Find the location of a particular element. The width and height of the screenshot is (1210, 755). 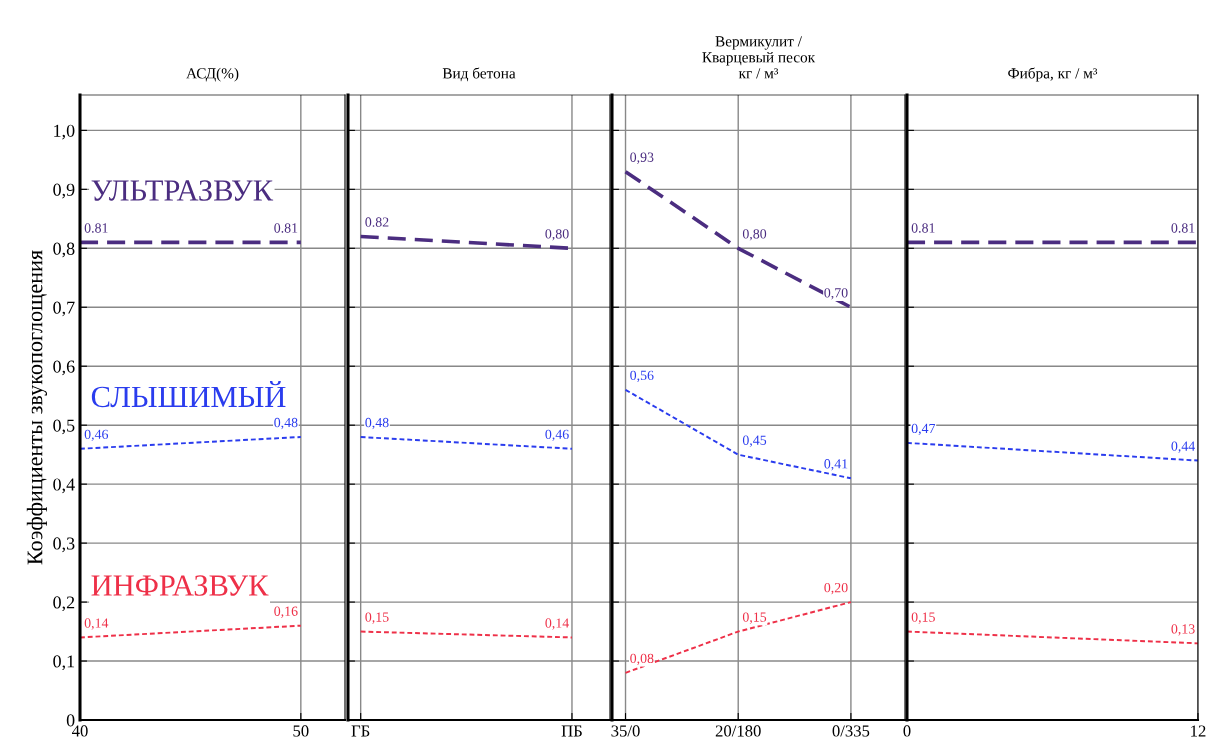

chart-title: АСД(%) is located at coordinates (212, 74).